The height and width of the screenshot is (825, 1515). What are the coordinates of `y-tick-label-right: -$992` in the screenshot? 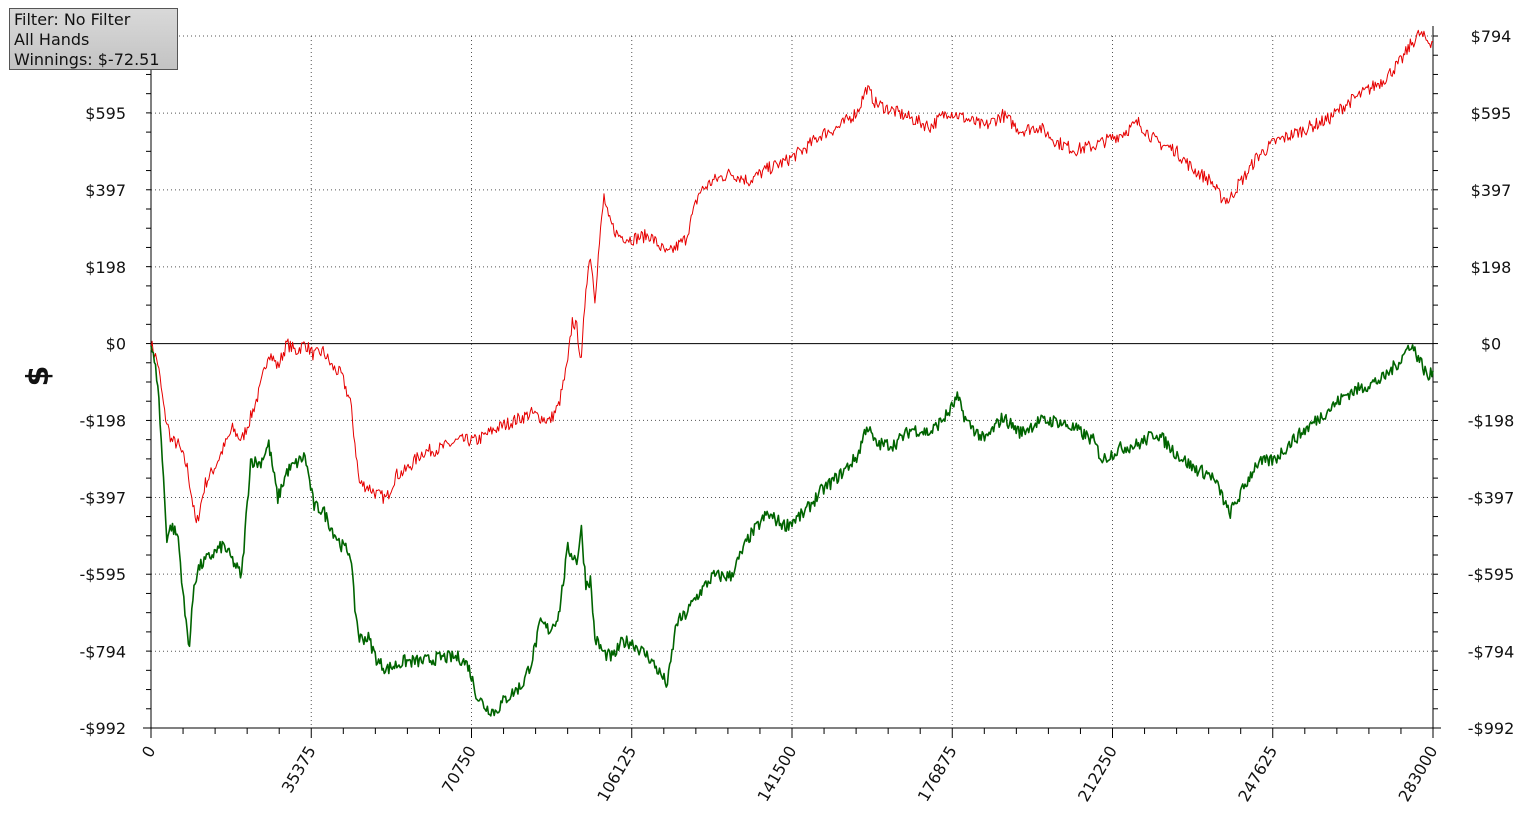 It's located at (1491, 728).